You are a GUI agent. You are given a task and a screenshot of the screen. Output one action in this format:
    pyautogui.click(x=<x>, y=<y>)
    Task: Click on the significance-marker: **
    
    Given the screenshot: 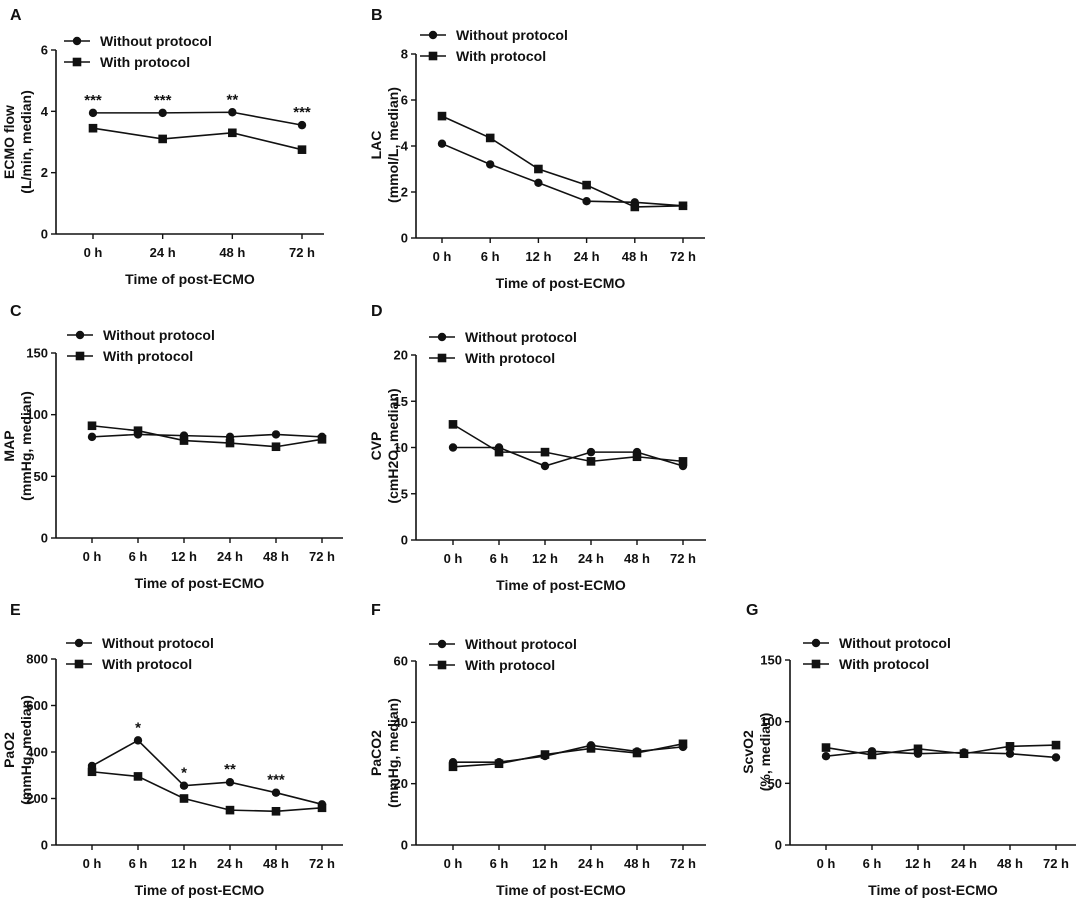 What is the action you would take?
    pyautogui.click(x=230, y=769)
    